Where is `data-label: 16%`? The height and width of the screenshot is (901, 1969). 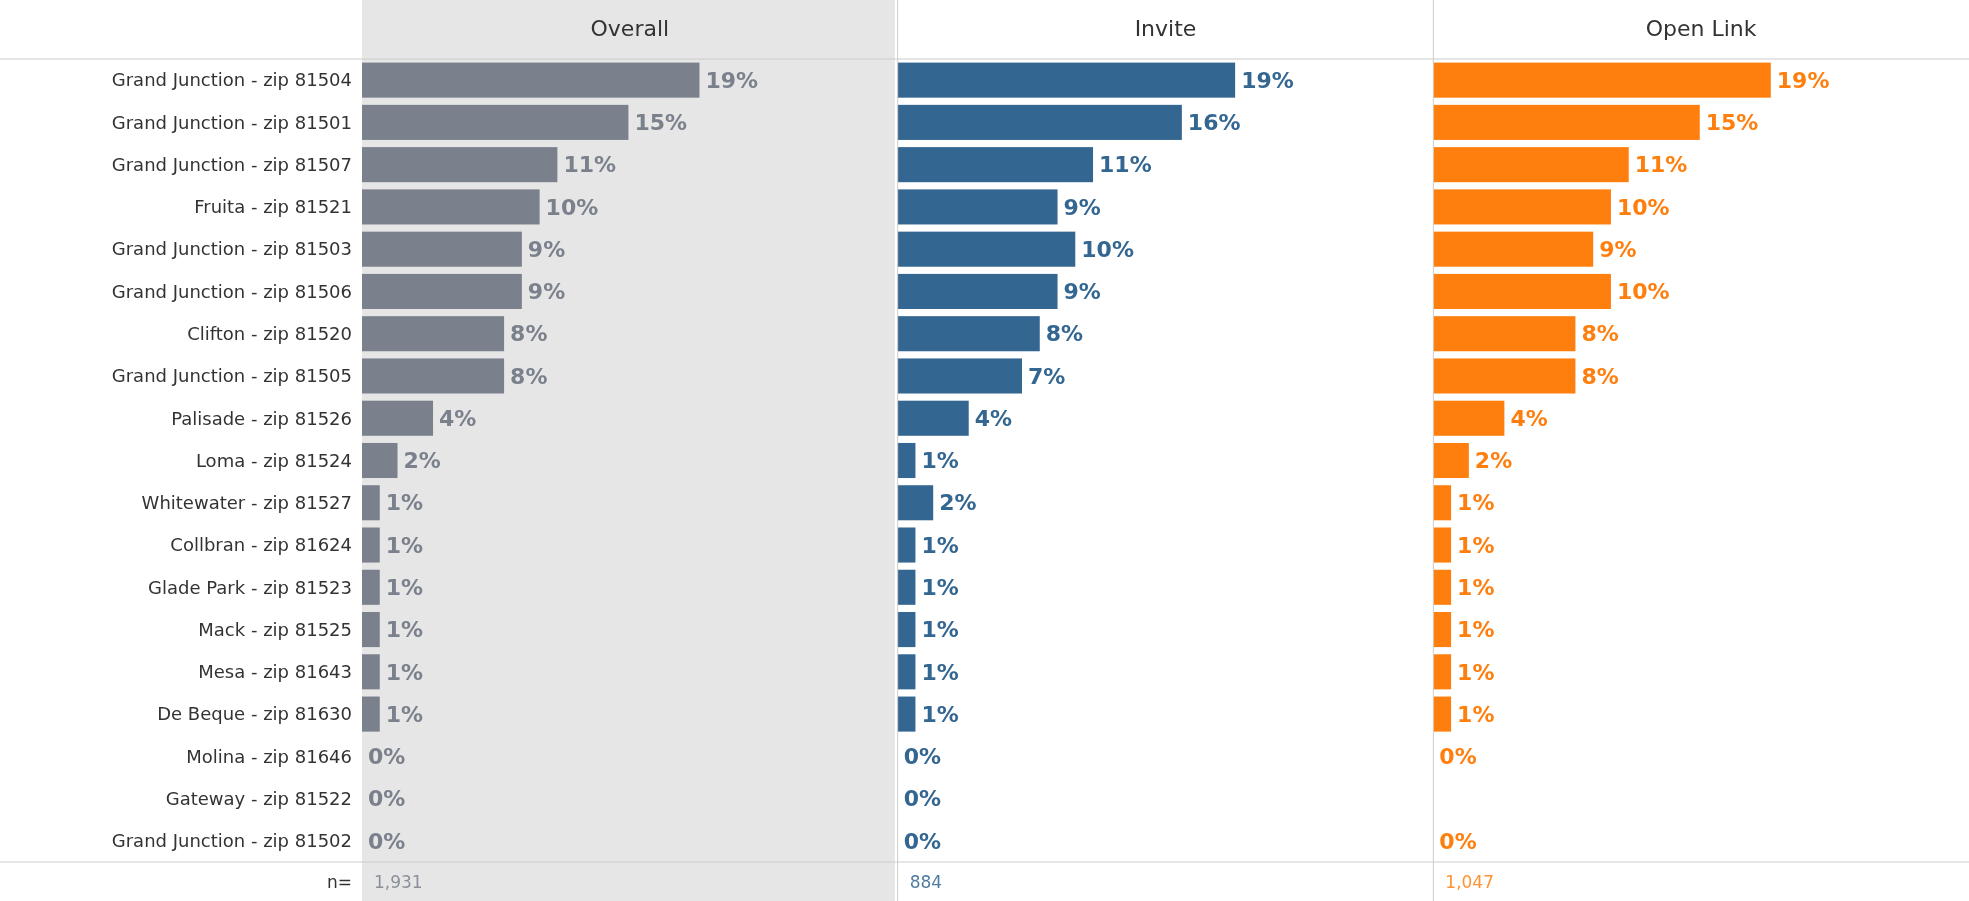
data-label: 16% is located at coordinates (1214, 123).